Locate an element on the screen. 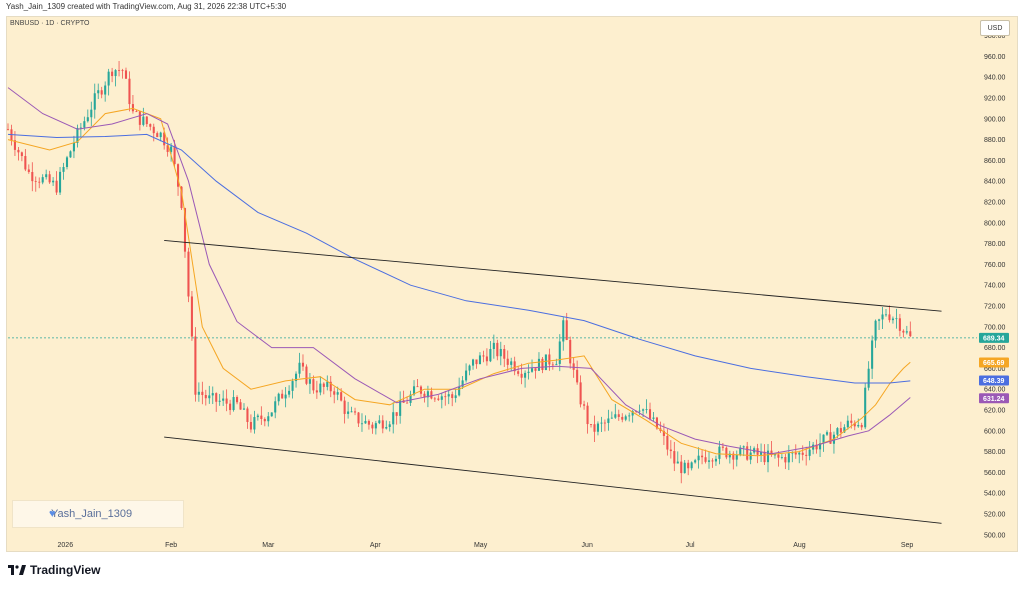 The image size is (1024, 589). y-tick-label: 540.00 is located at coordinates (995, 494).